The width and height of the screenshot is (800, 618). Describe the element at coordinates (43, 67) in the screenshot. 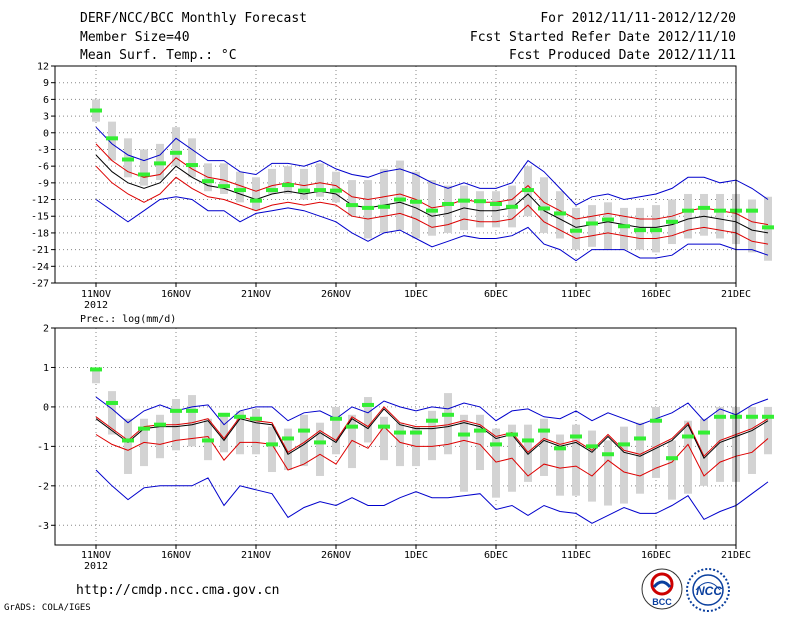

I see `y-tick-label: 12` at that location.